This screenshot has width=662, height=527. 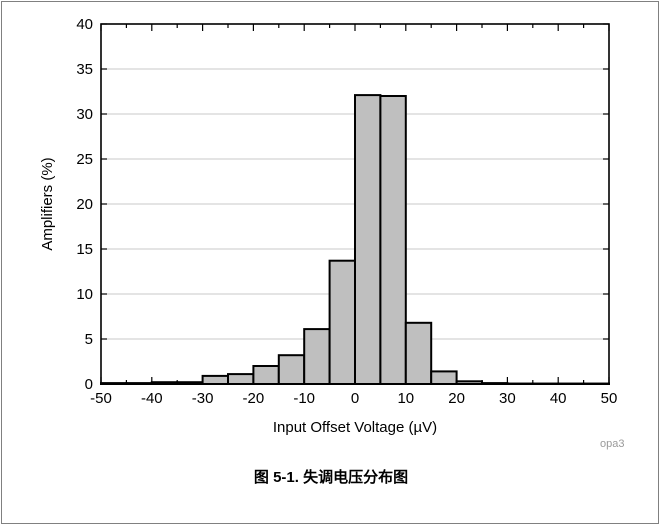 I want to click on x-tick-label: -40, so click(x=152, y=398).